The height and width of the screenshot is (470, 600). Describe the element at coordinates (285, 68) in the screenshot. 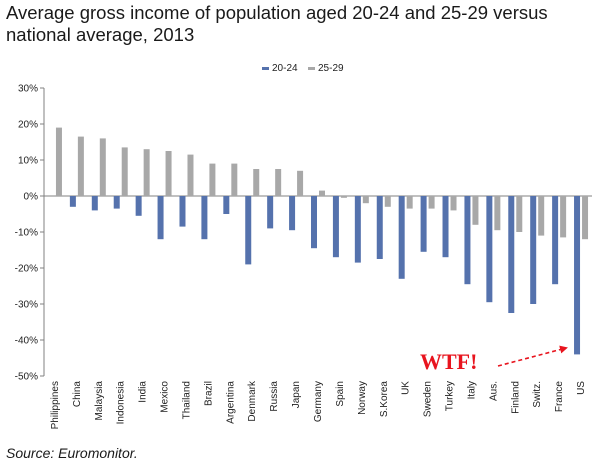

I see `legend-label-20-24: 20-24` at that location.